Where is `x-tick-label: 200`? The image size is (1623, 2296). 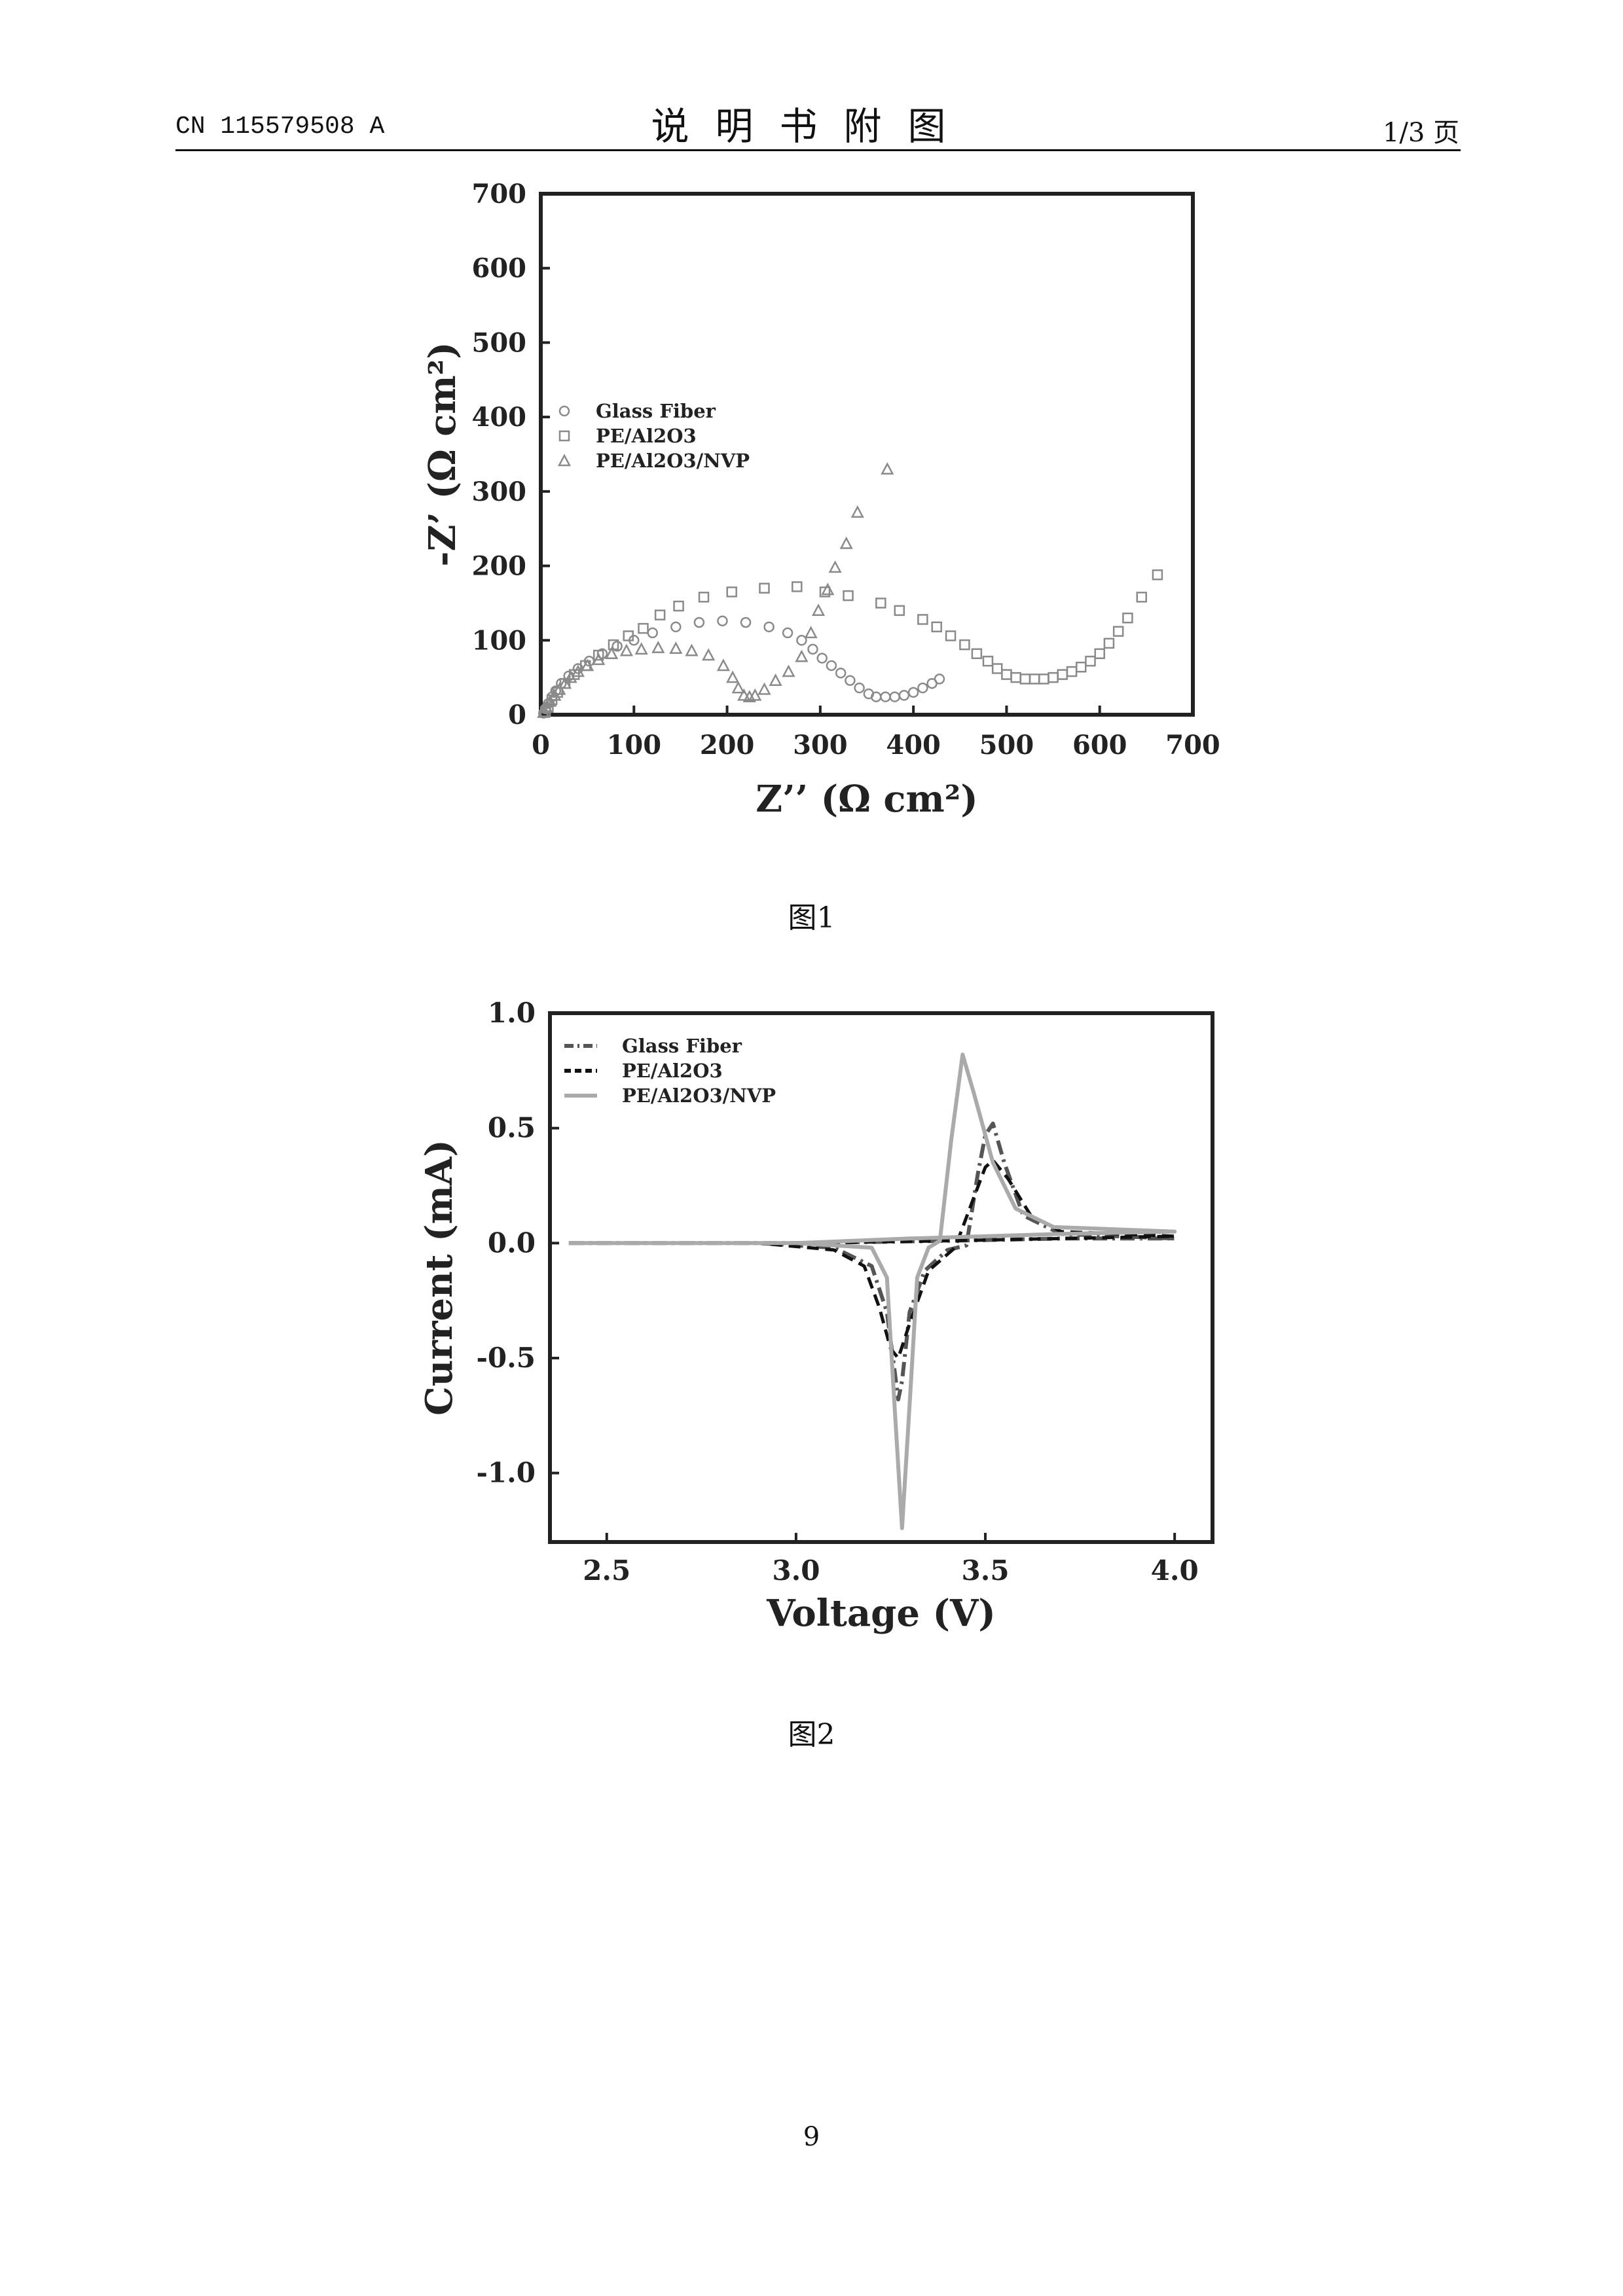
x-tick-label: 200 is located at coordinates (727, 745).